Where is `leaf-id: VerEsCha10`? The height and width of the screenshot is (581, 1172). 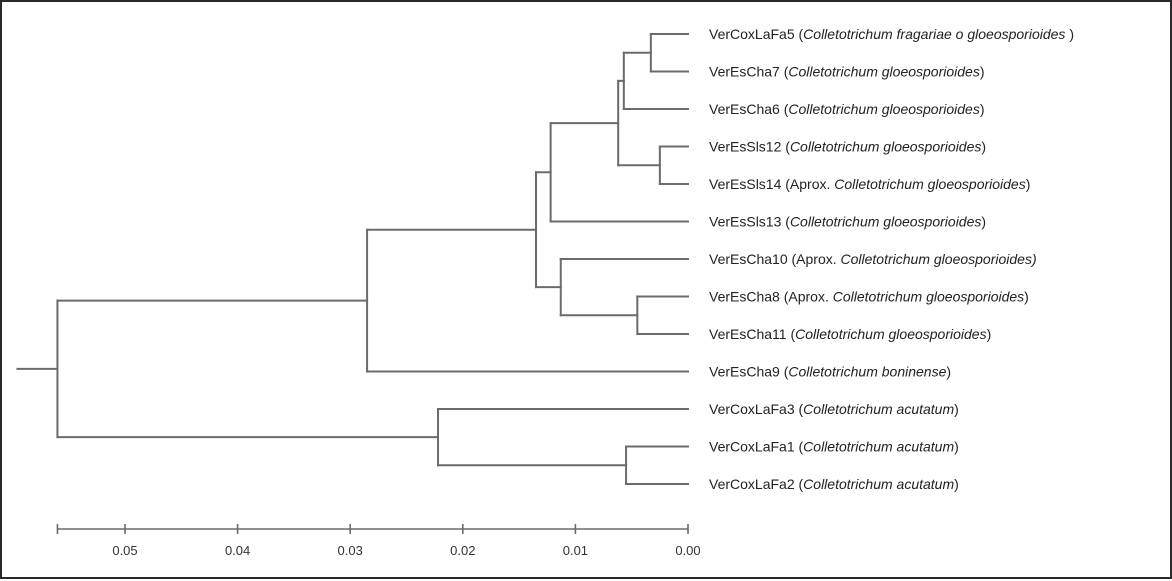 leaf-id: VerEsCha10 is located at coordinates (748, 259).